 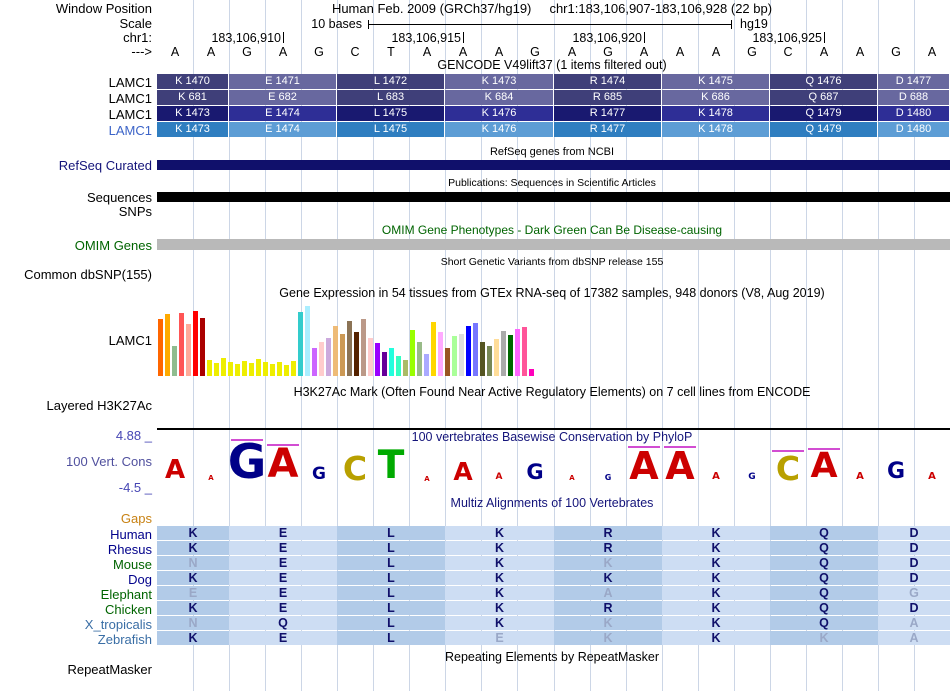 I want to click on codon-cell: K 1470, so click(x=192, y=81).